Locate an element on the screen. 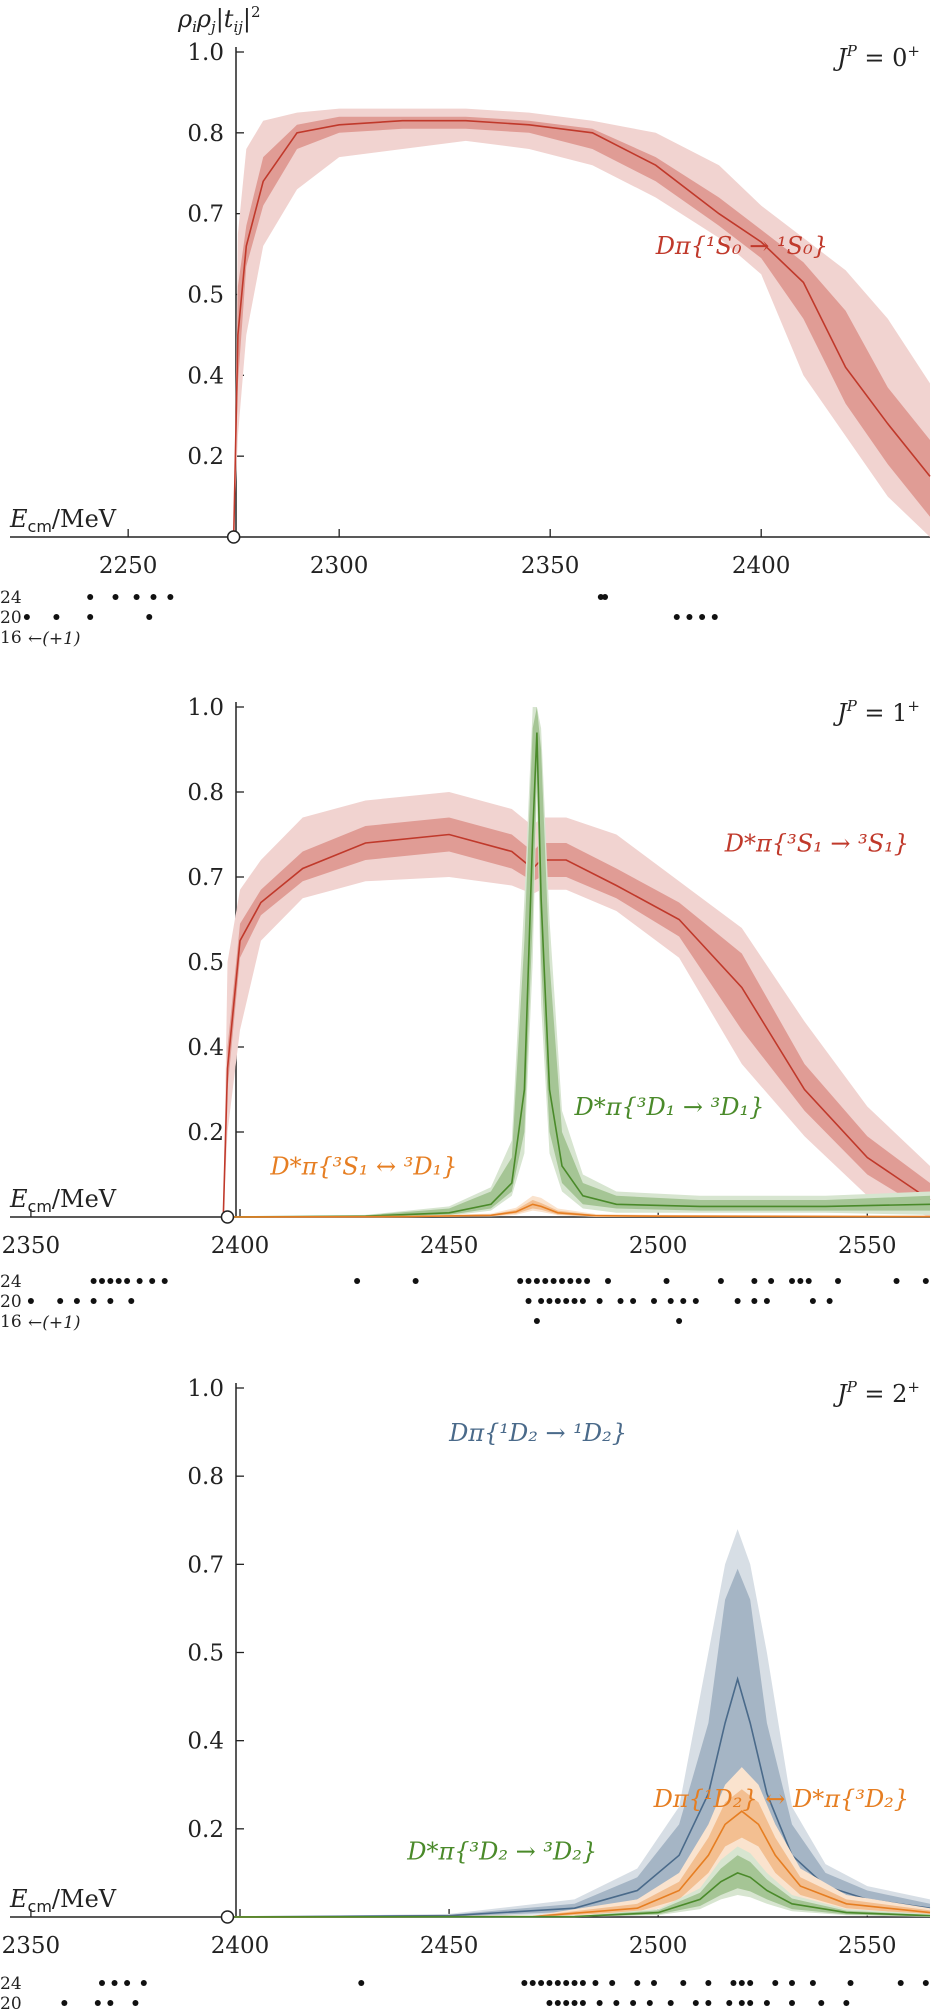  series-outer-band is located at coordinates (578, 1206).